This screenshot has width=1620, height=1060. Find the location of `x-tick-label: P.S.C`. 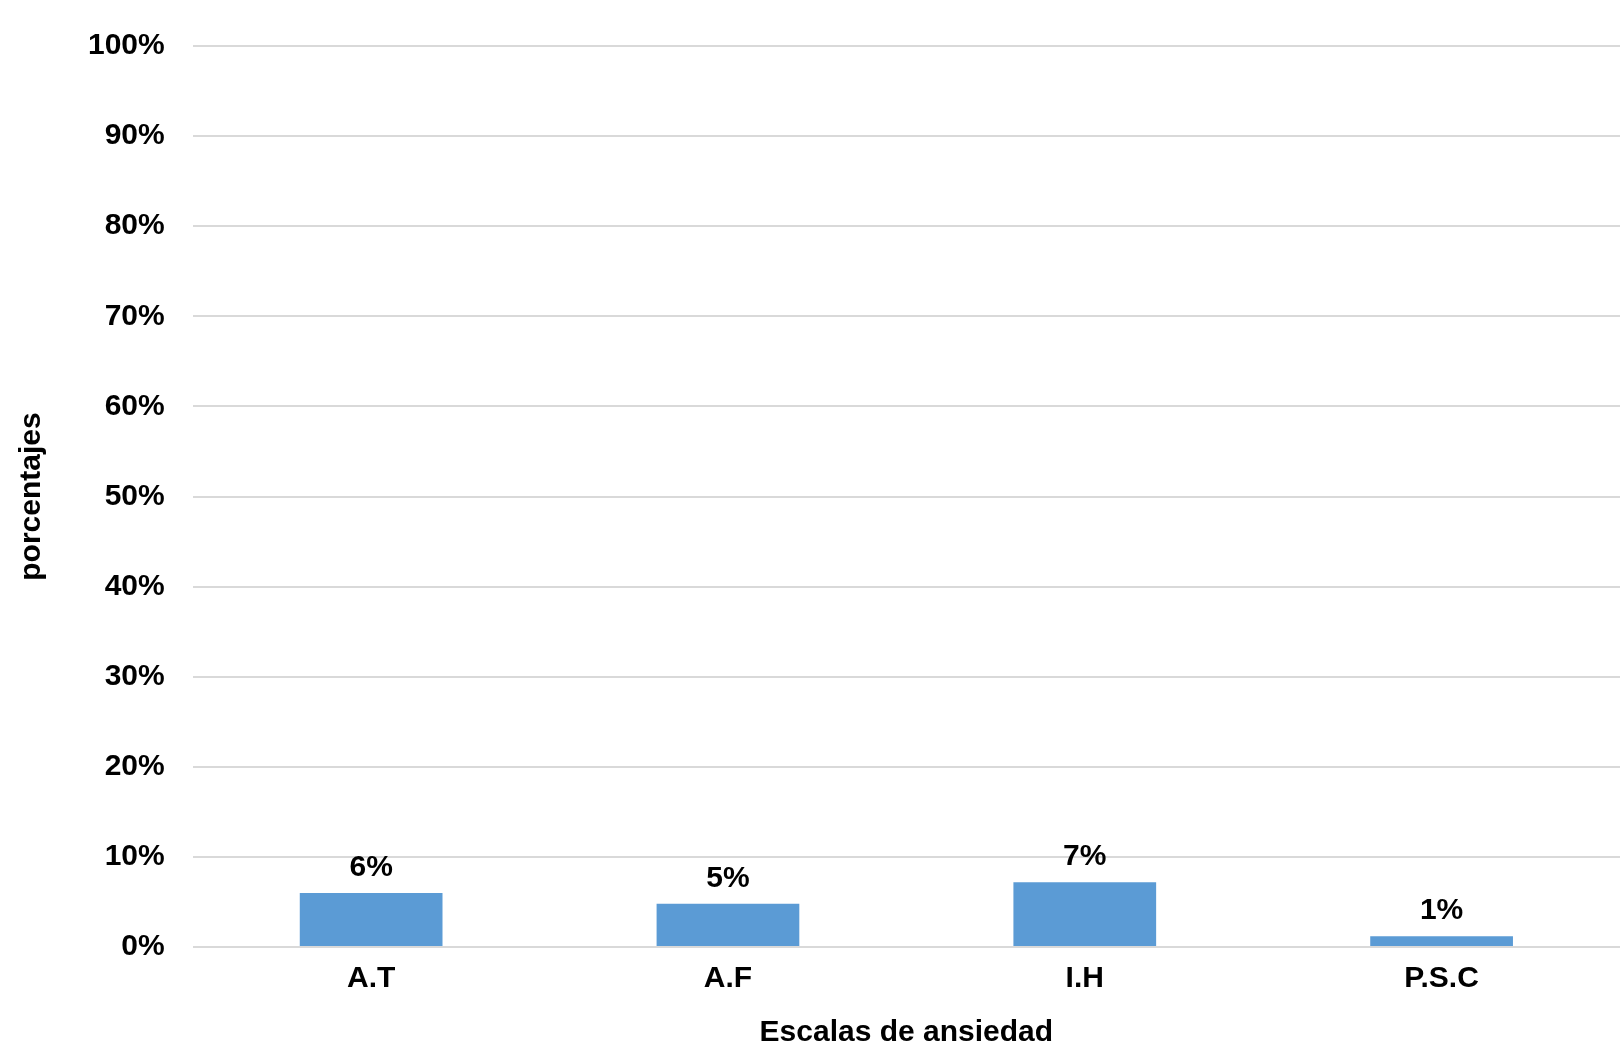

x-tick-label: P.S.C is located at coordinates (1441, 977).